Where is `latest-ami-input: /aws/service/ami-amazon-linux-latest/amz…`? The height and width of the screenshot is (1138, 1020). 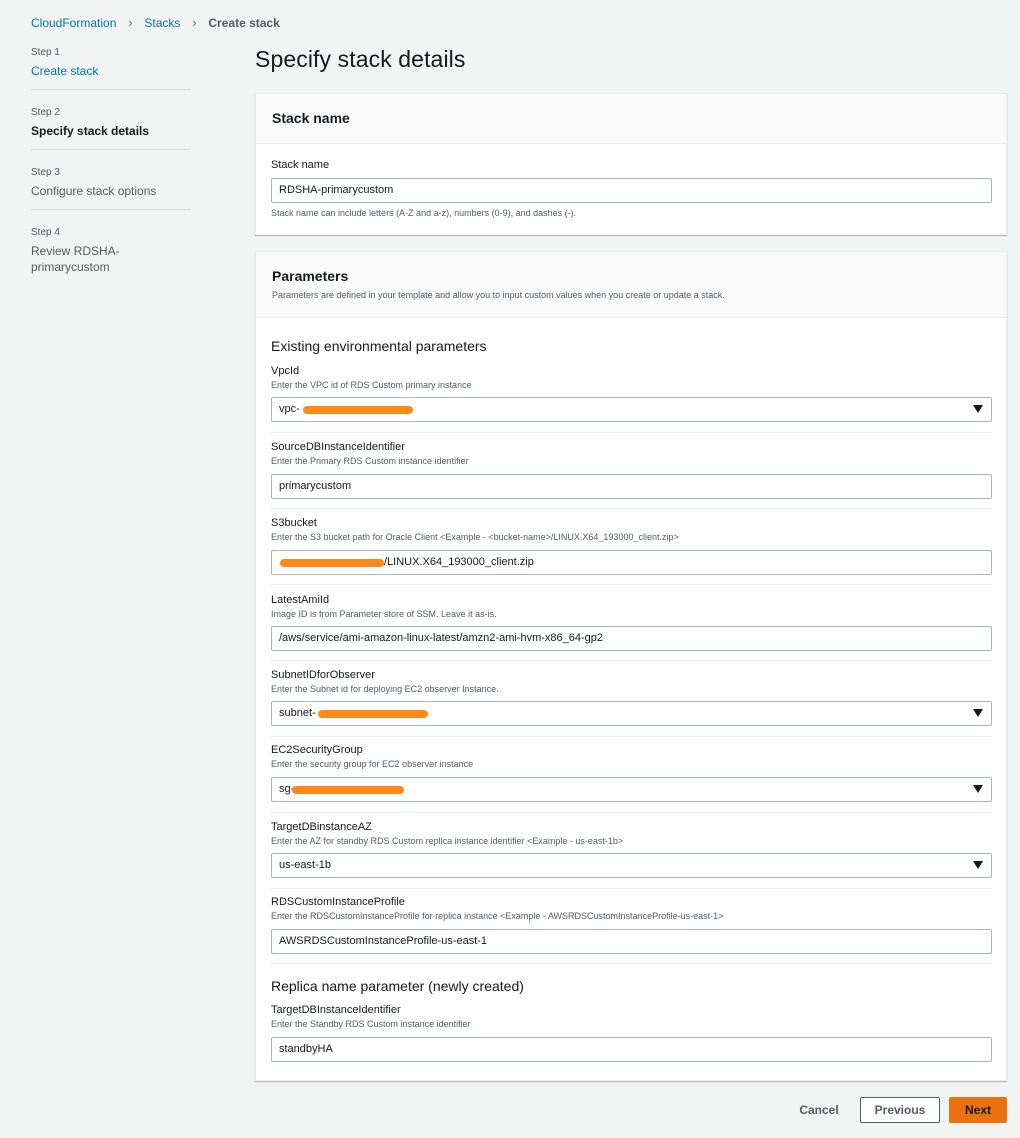
latest-ami-input: /aws/service/ami-amazon-linux-latest/amz… is located at coordinates (631, 638).